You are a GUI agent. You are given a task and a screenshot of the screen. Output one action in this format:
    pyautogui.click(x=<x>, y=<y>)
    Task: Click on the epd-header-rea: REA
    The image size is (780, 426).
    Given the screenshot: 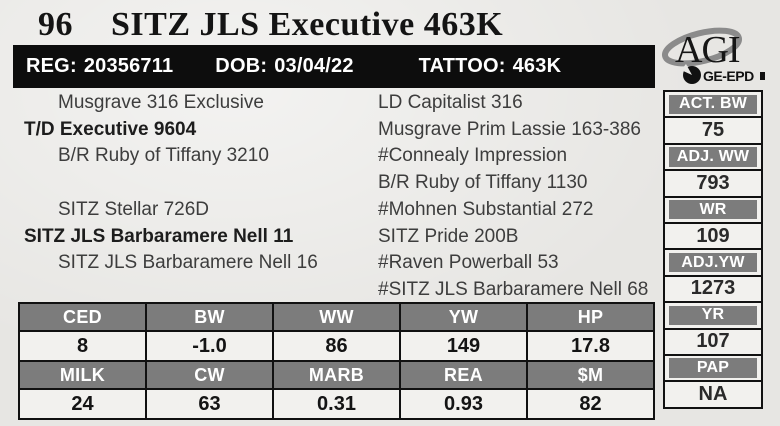 What is the action you would take?
    pyautogui.click(x=463, y=375)
    